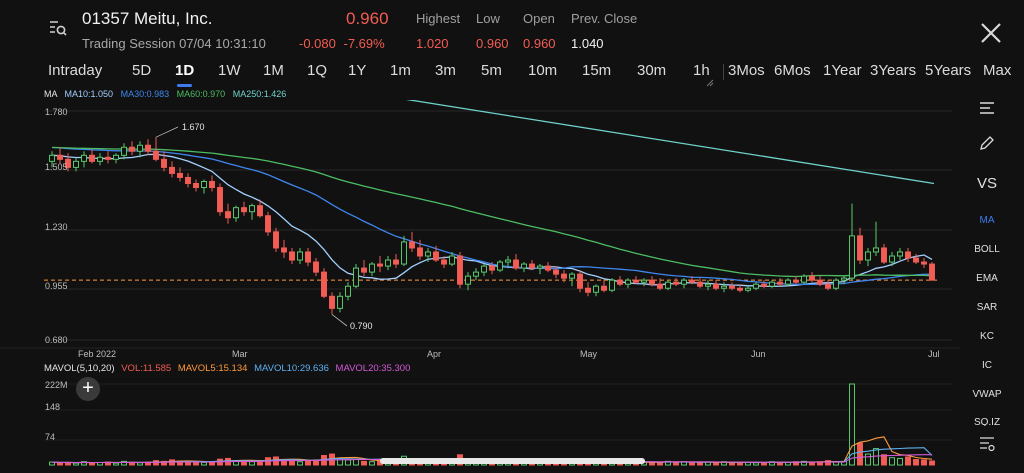 This screenshot has height=473, width=1024. What do you see at coordinates (987, 365) in the screenshot?
I see `indicator-ic: IC` at bounding box center [987, 365].